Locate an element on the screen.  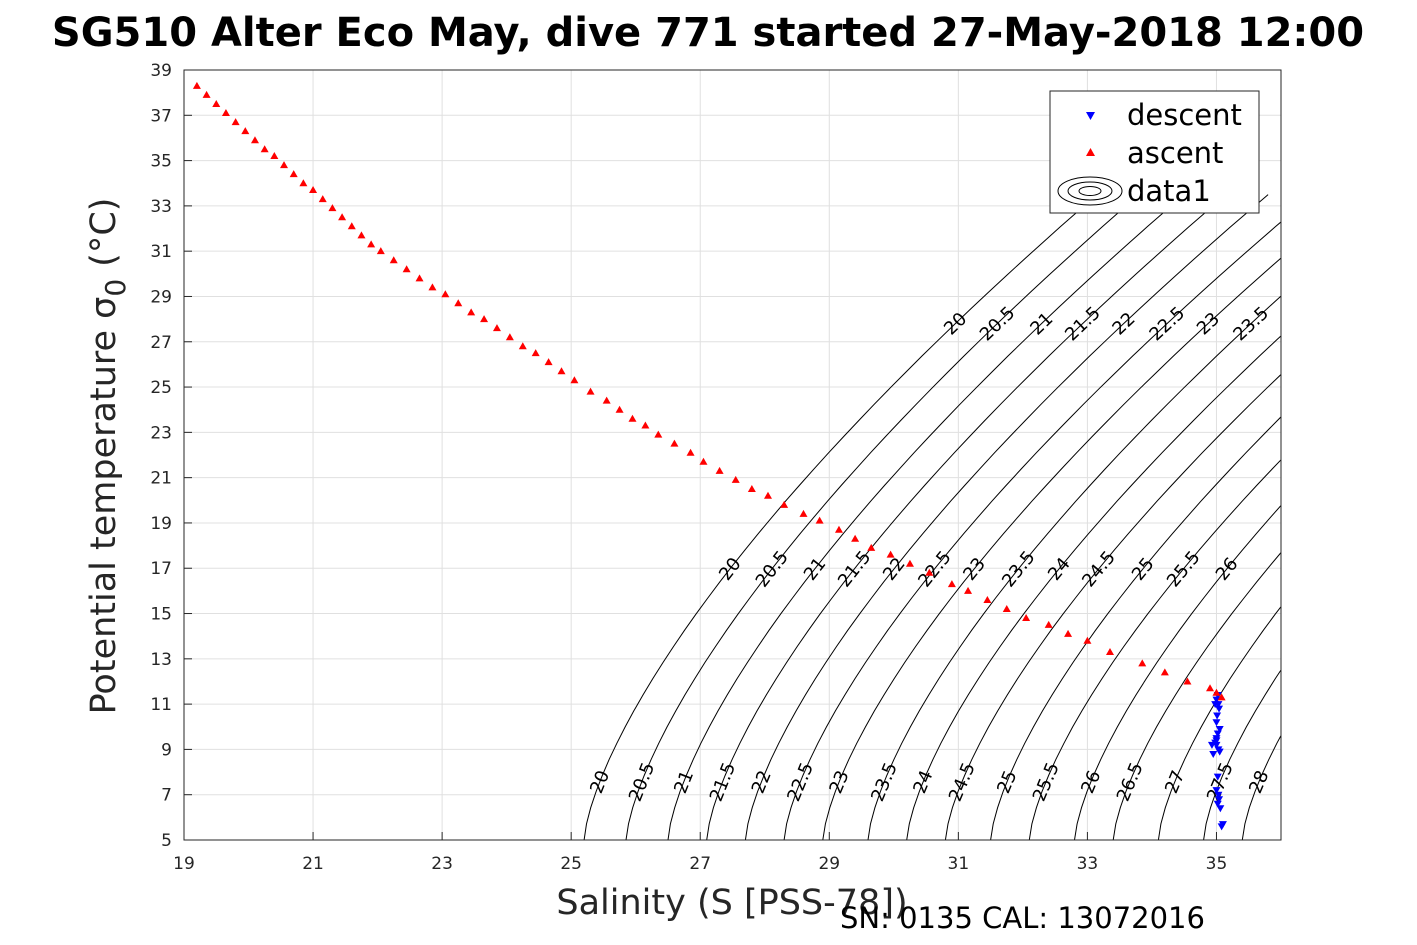
legend-data1-label: data1 is located at coordinates (1169, 191).